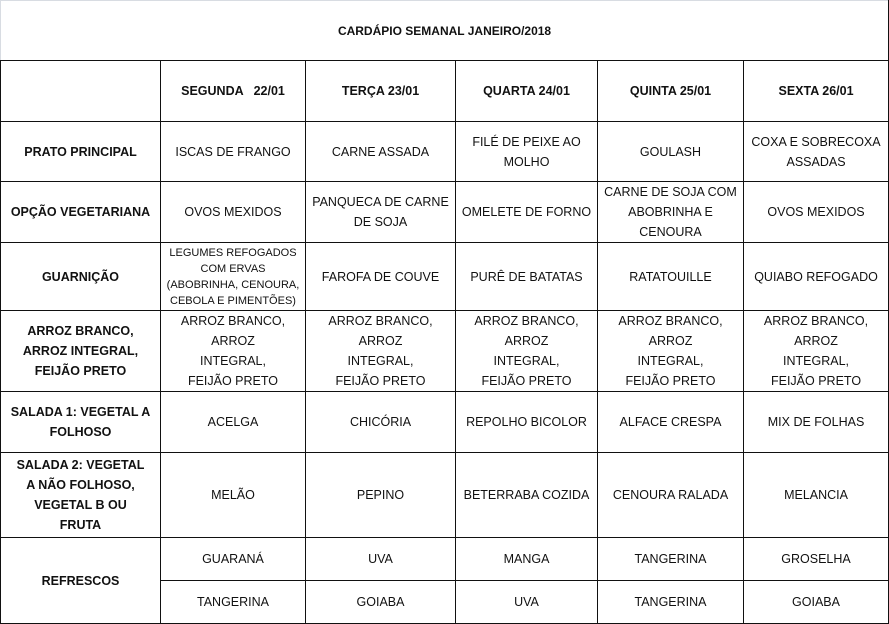  Describe the element at coordinates (380, 276) in the screenshot. I see `menu-cell: FAROFA DE COUVE` at that location.